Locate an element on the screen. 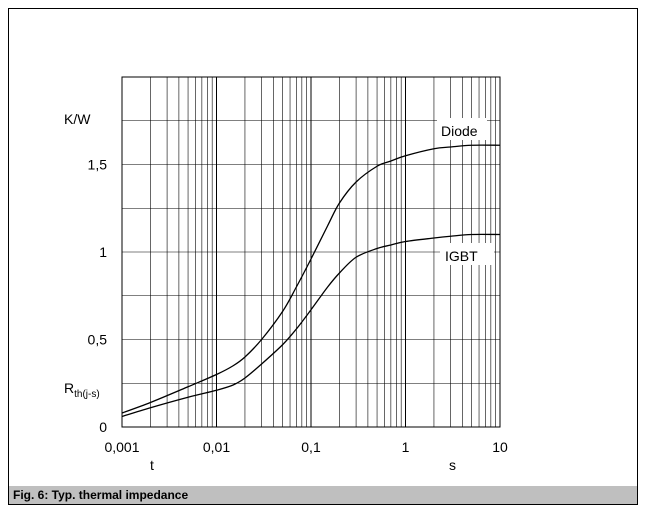  x-axis-label: t is located at coordinates (152, 465).